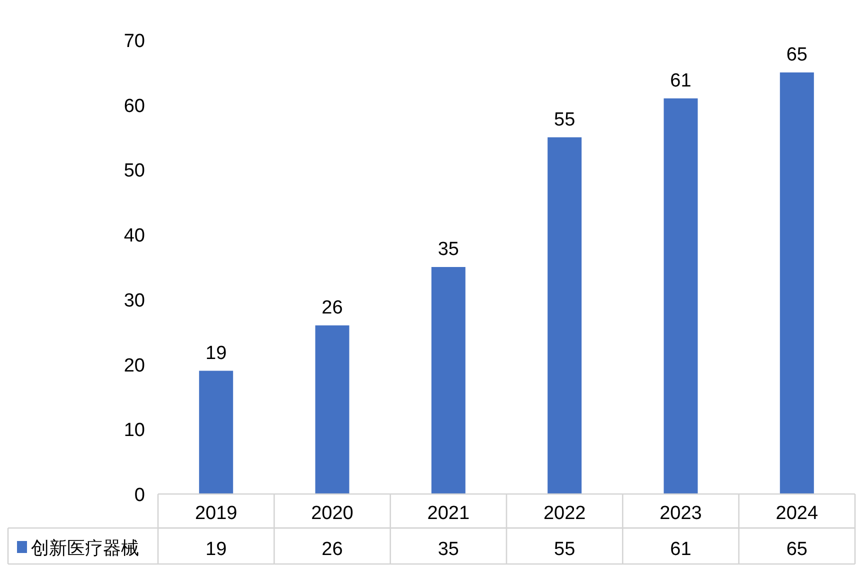 The width and height of the screenshot is (863, 570). What do you see at coordinates (85, 548) in the screenshot?
I see `legend-label: 创新医疗器械` at bounding box center [85, 548].